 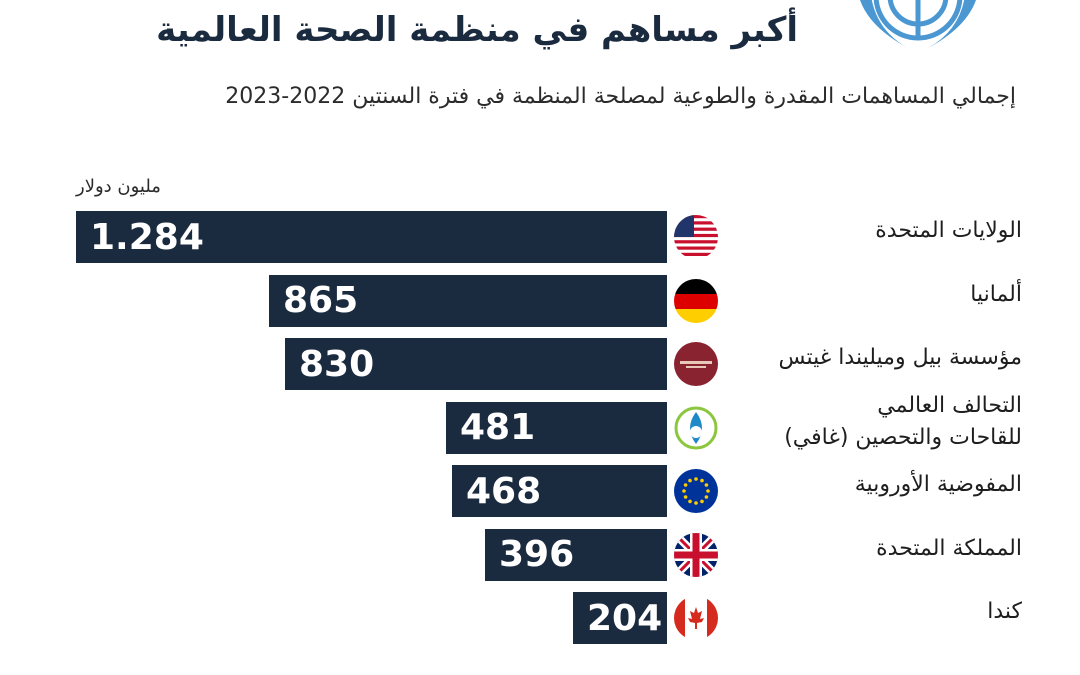 I want to click on category-label: المملكة المتحدة, so click(x=949, y=548).